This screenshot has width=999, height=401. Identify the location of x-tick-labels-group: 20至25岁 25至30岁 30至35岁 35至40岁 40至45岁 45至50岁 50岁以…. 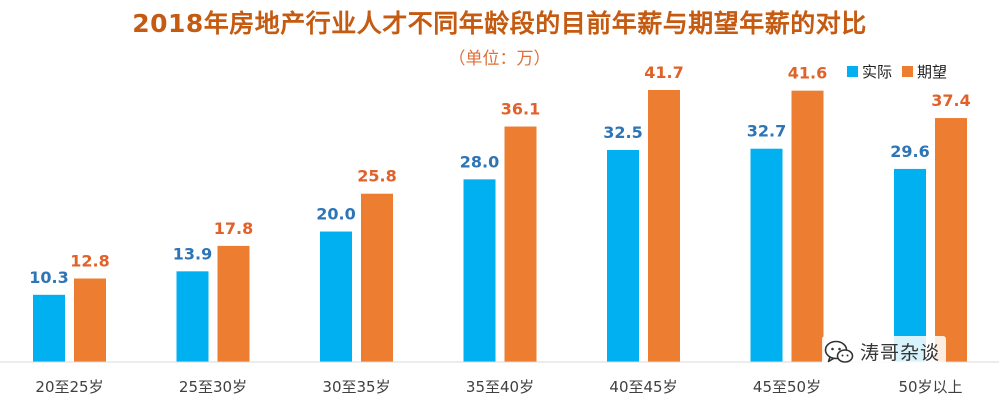
(498, 387).